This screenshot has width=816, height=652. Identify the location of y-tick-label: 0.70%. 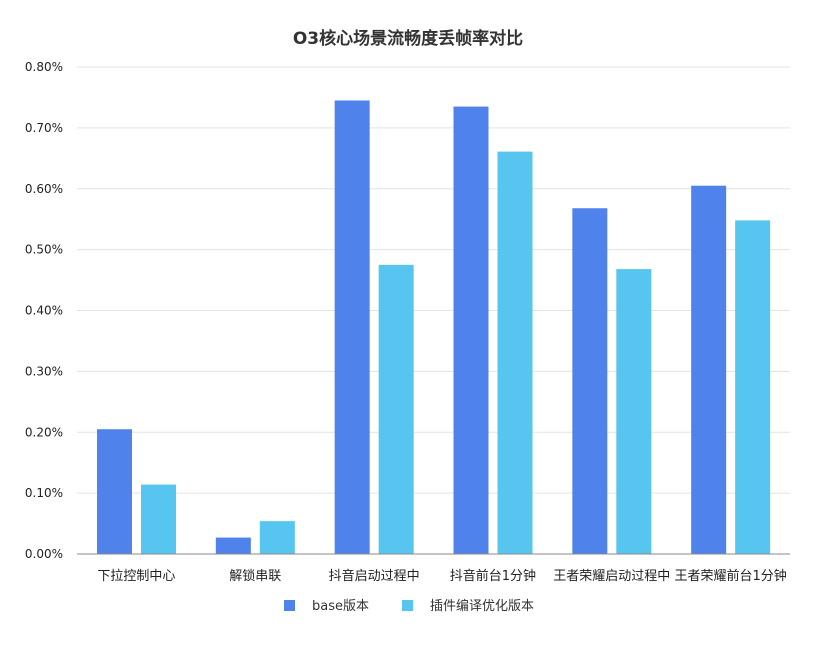
(44, 128).